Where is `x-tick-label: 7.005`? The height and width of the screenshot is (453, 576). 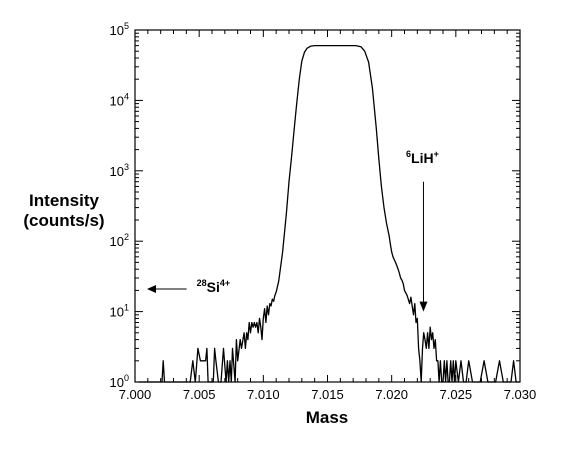 x-tick-label: 7.005 is located at coordinates (199, 394).